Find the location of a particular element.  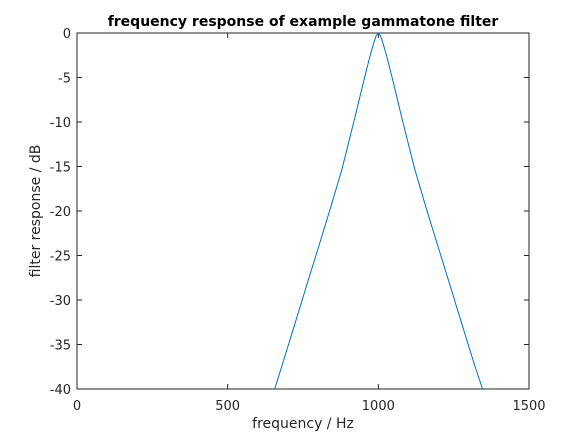

y-tick-label: -10 is located at coordinates (60, 123).